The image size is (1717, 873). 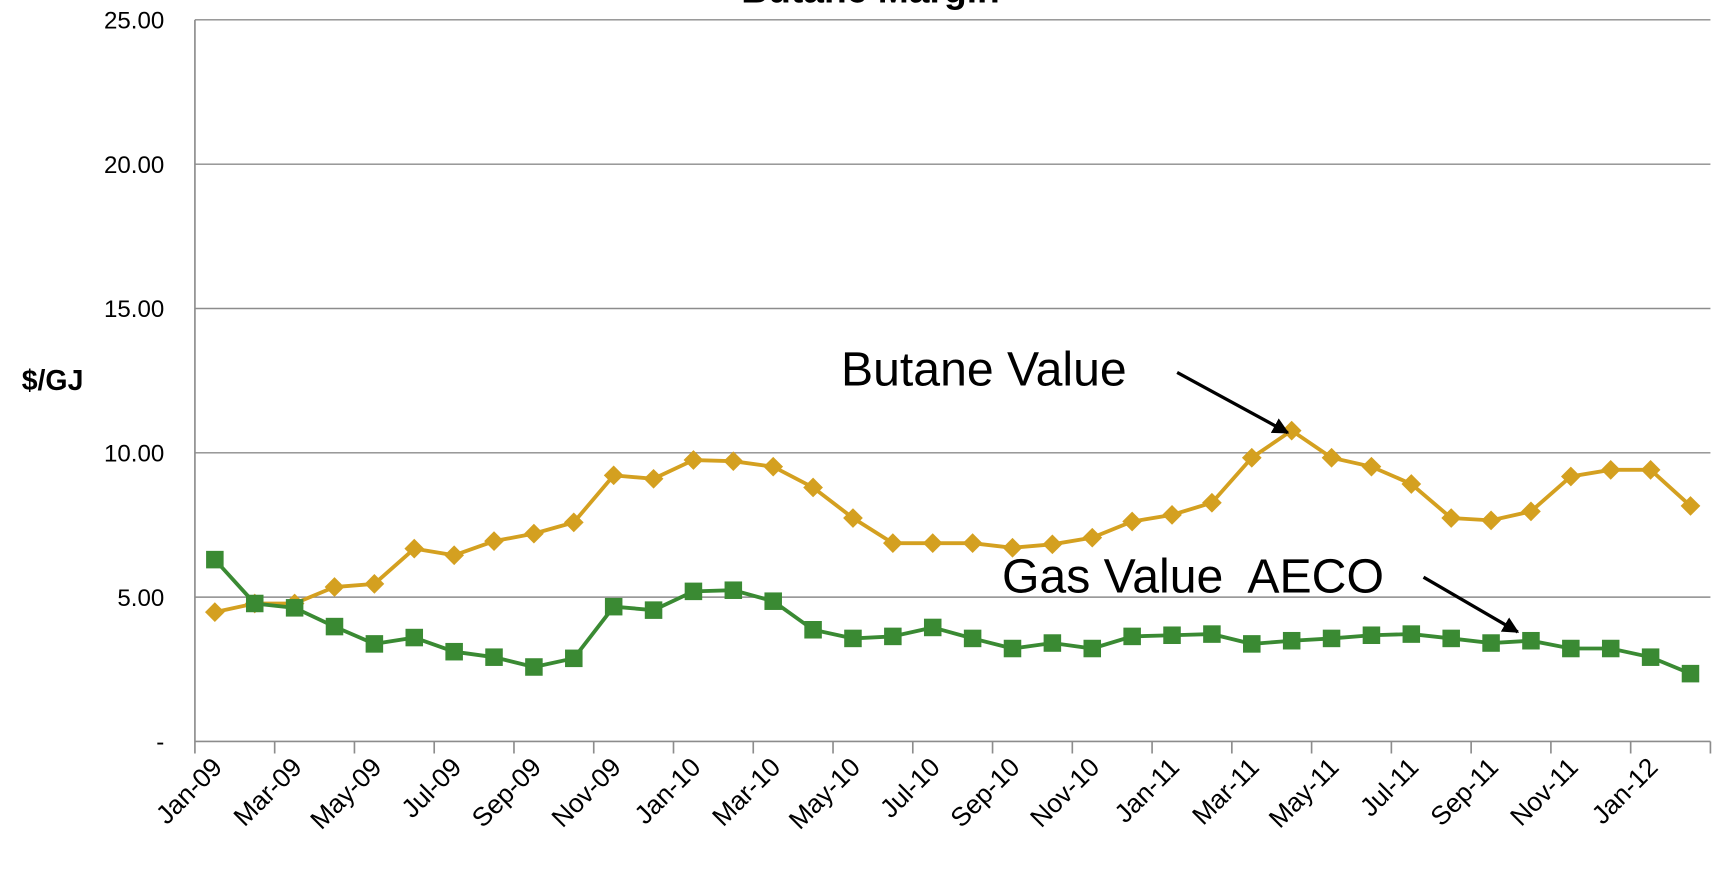 I want to click on y-tick-label: 15.00, so click(x=134, y=309).